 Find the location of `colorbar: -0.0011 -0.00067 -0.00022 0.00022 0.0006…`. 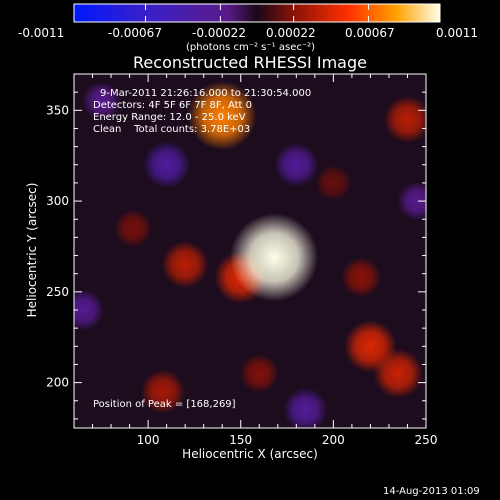

colorbar: -0.0011 -0.00067 -0.00022 0.00022 0.0006… is located at coordinates (248, 28).